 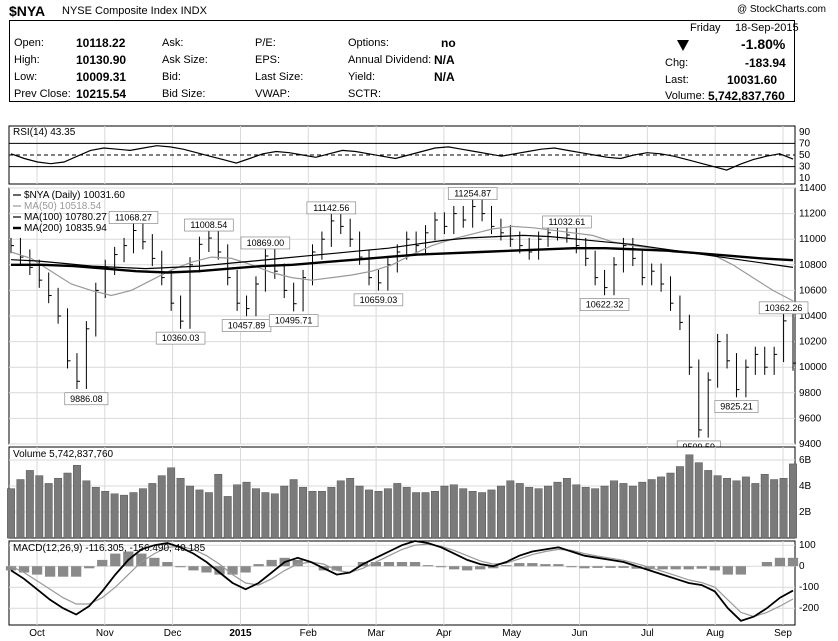 I want to click on price-annotation: 9825.21, so click(x=736, y=407).